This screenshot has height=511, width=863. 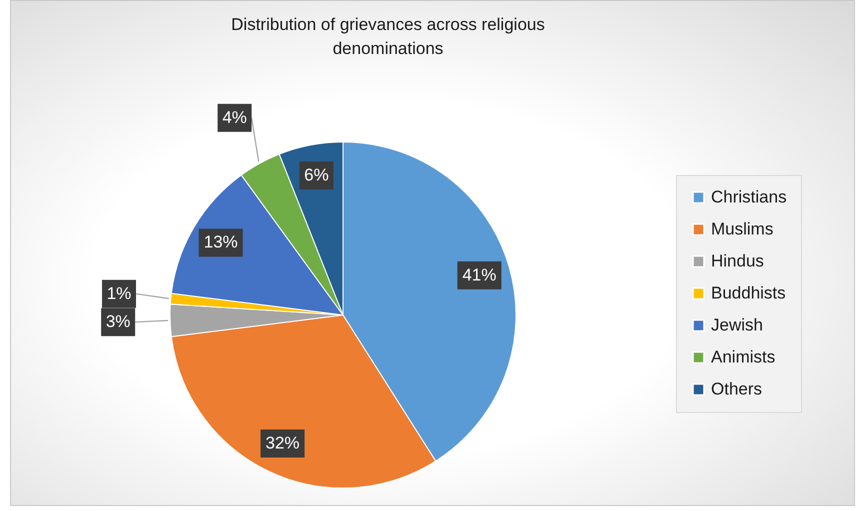 I want to click on data-label: 41%, so click(x=479, y=274).